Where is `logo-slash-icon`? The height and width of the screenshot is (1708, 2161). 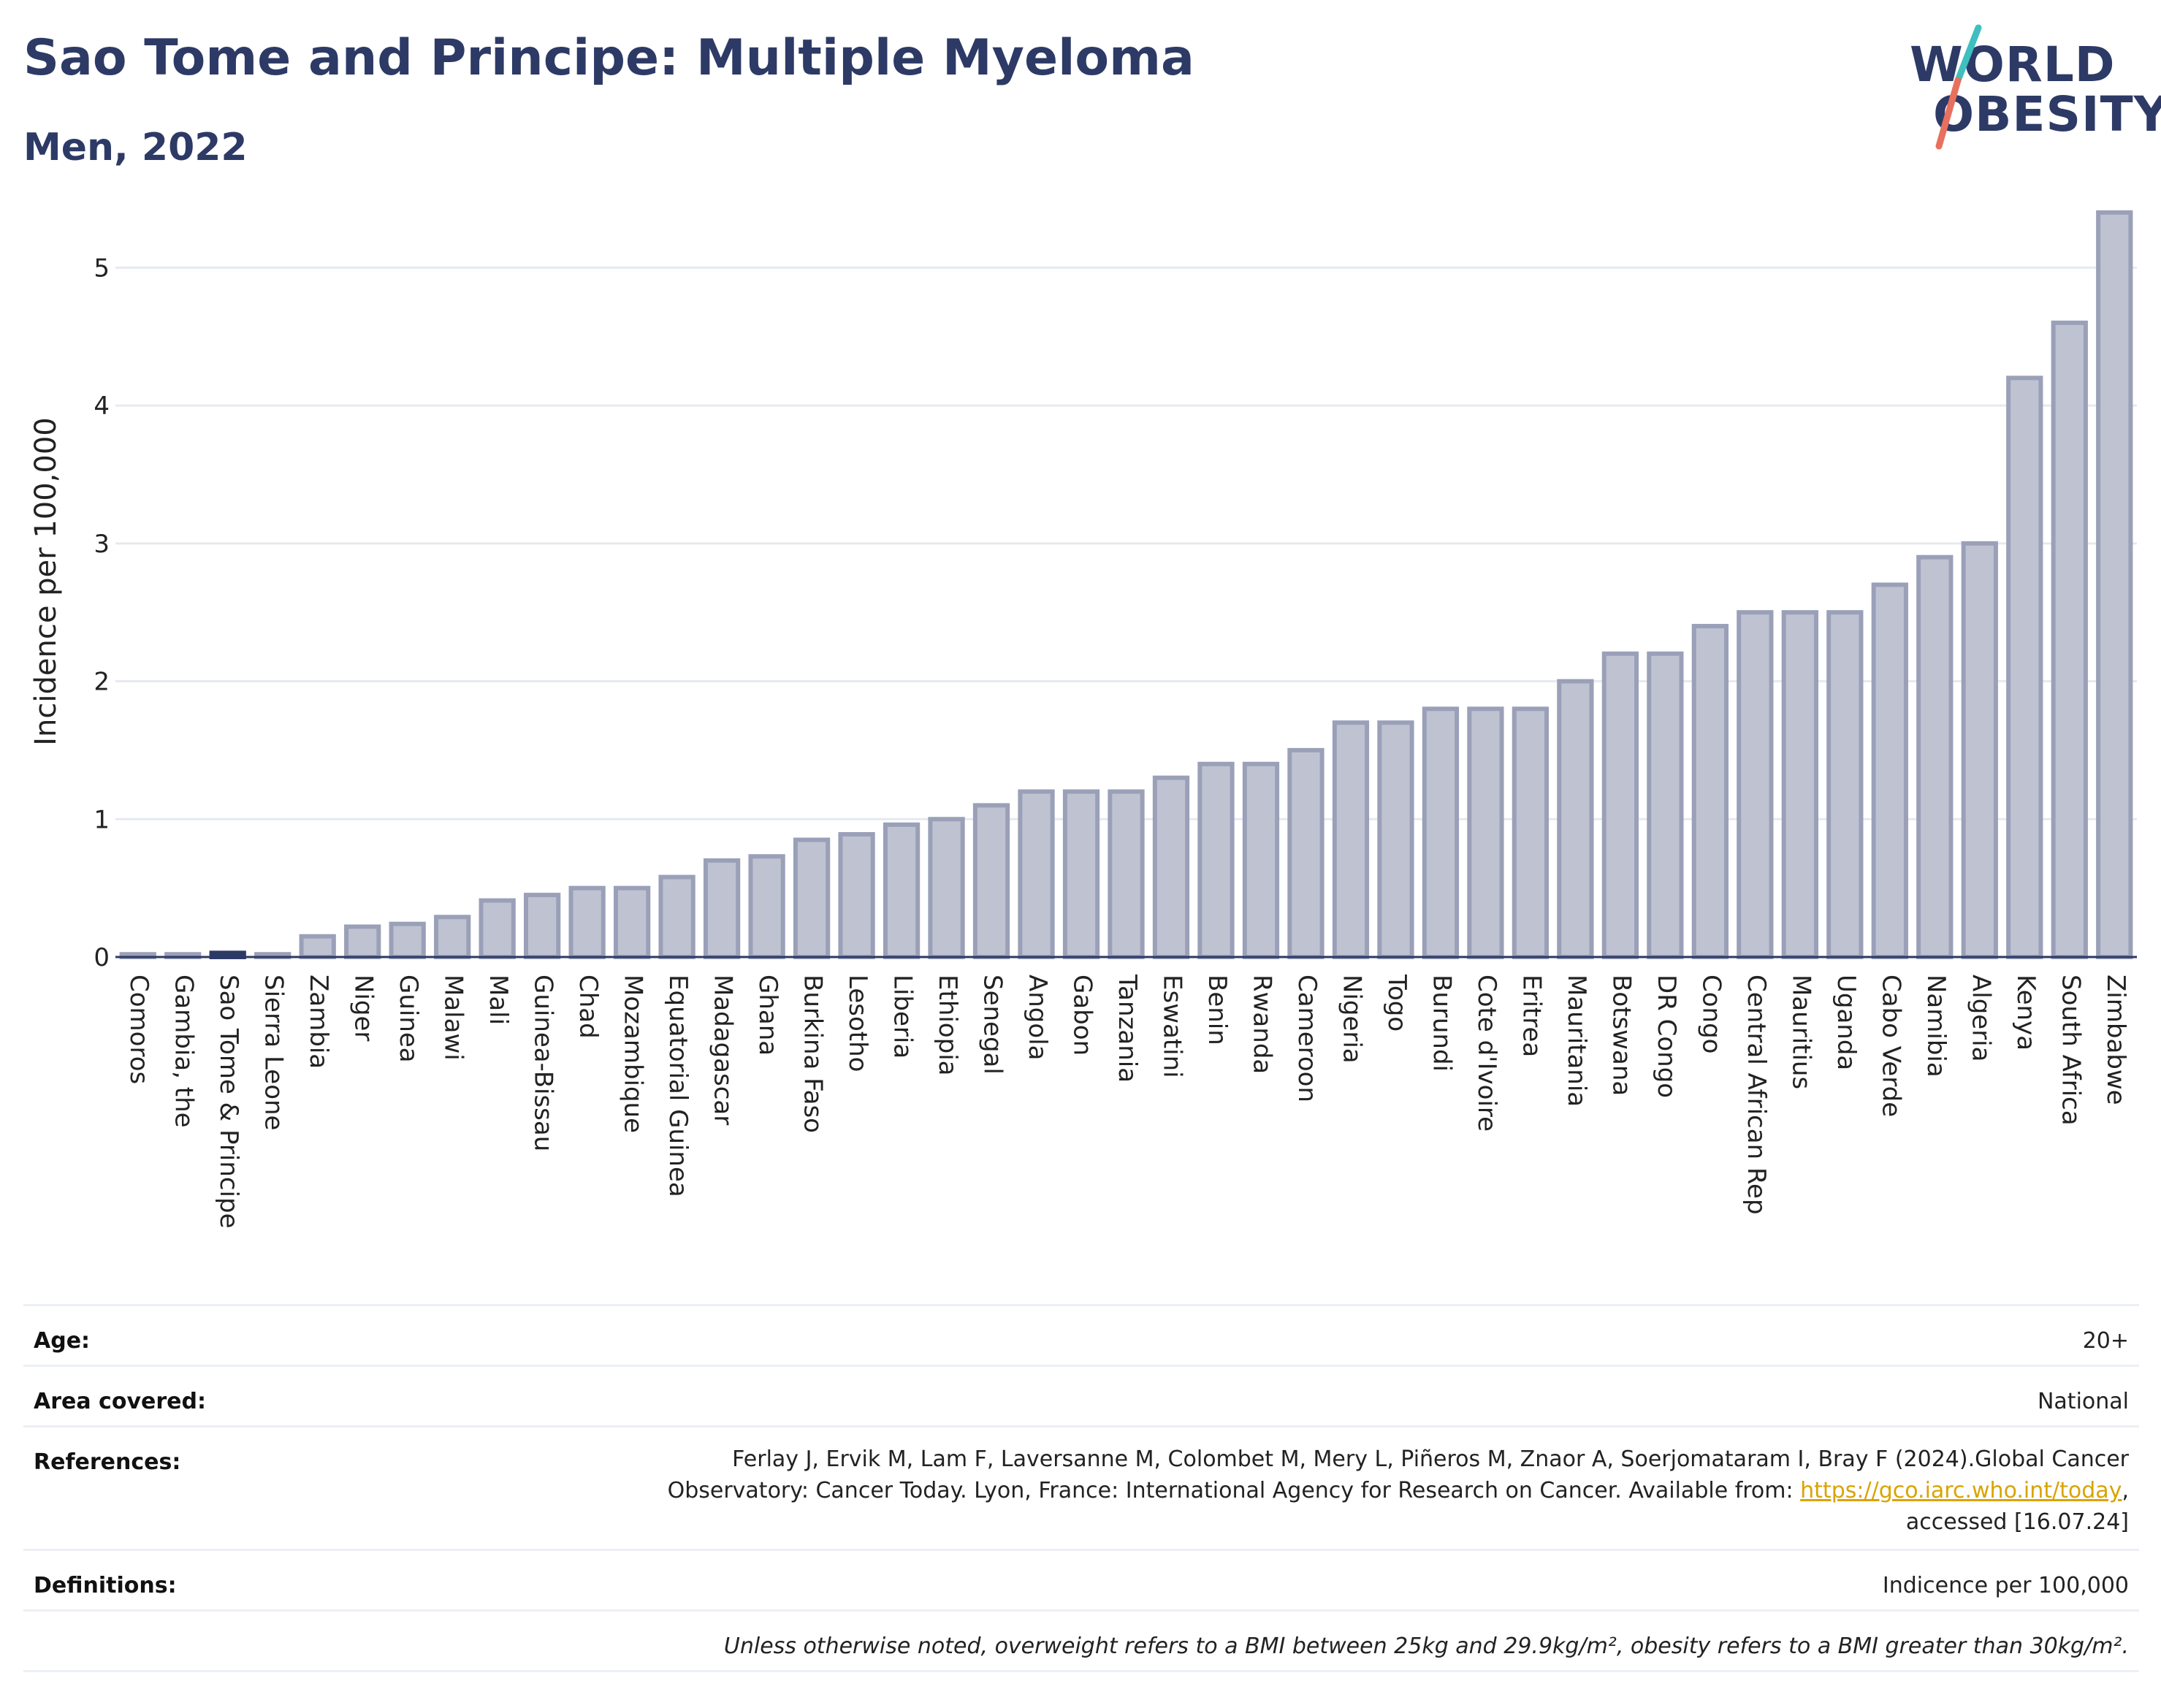
logo-slash-icon is located at coordinates (1958, 87).